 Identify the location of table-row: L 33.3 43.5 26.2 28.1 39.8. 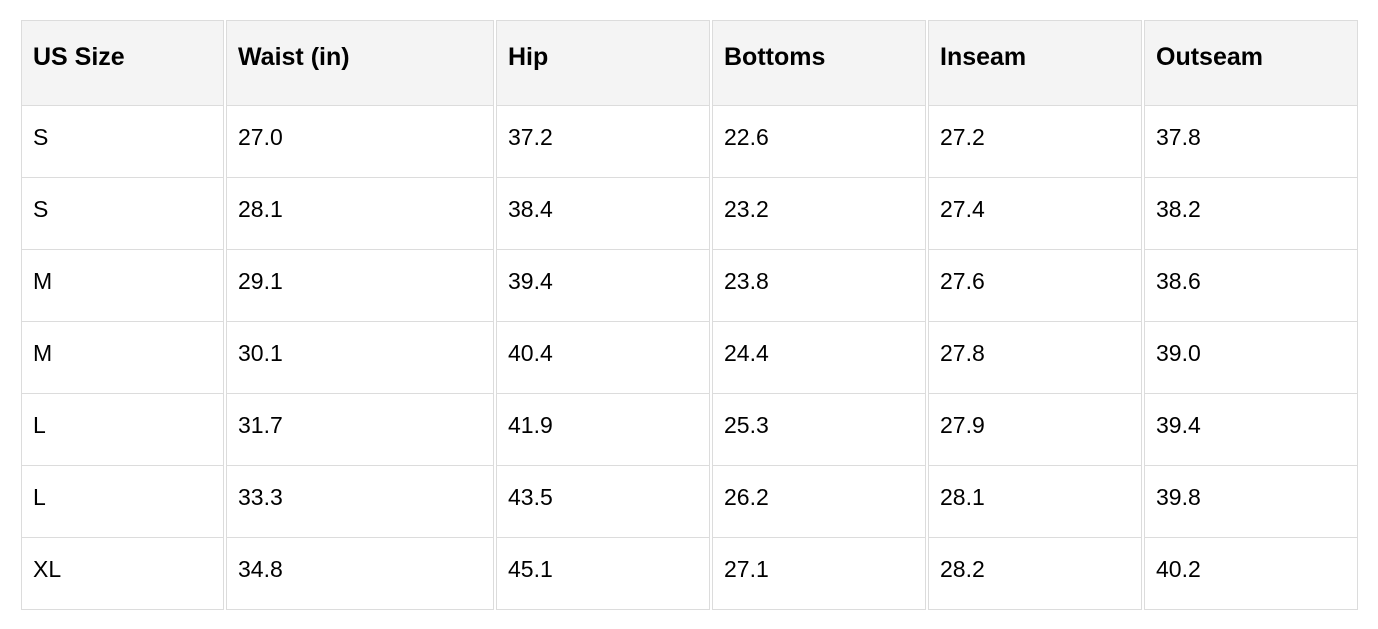
(689, 502).